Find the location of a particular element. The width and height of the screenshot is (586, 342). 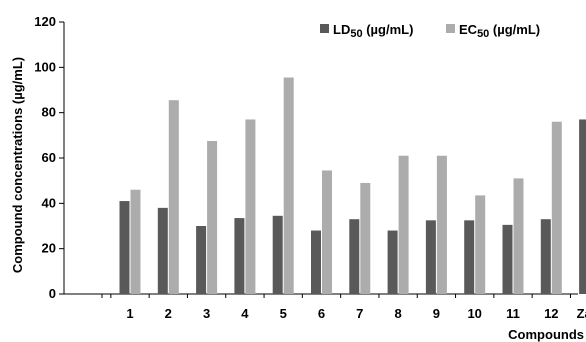

x-category-label: 1 is located at coordinates (129, 313).